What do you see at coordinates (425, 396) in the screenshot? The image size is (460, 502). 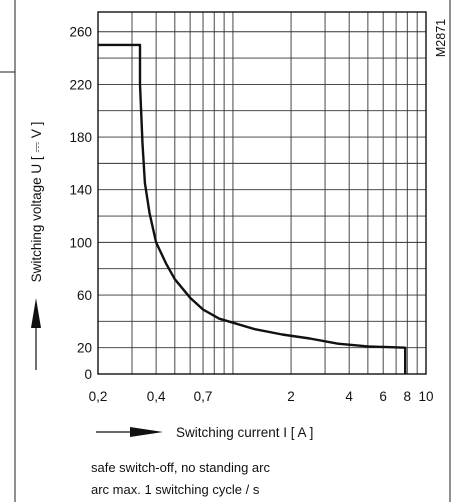 I see `x-tick-label: 10` at bounding box center [425, 396].